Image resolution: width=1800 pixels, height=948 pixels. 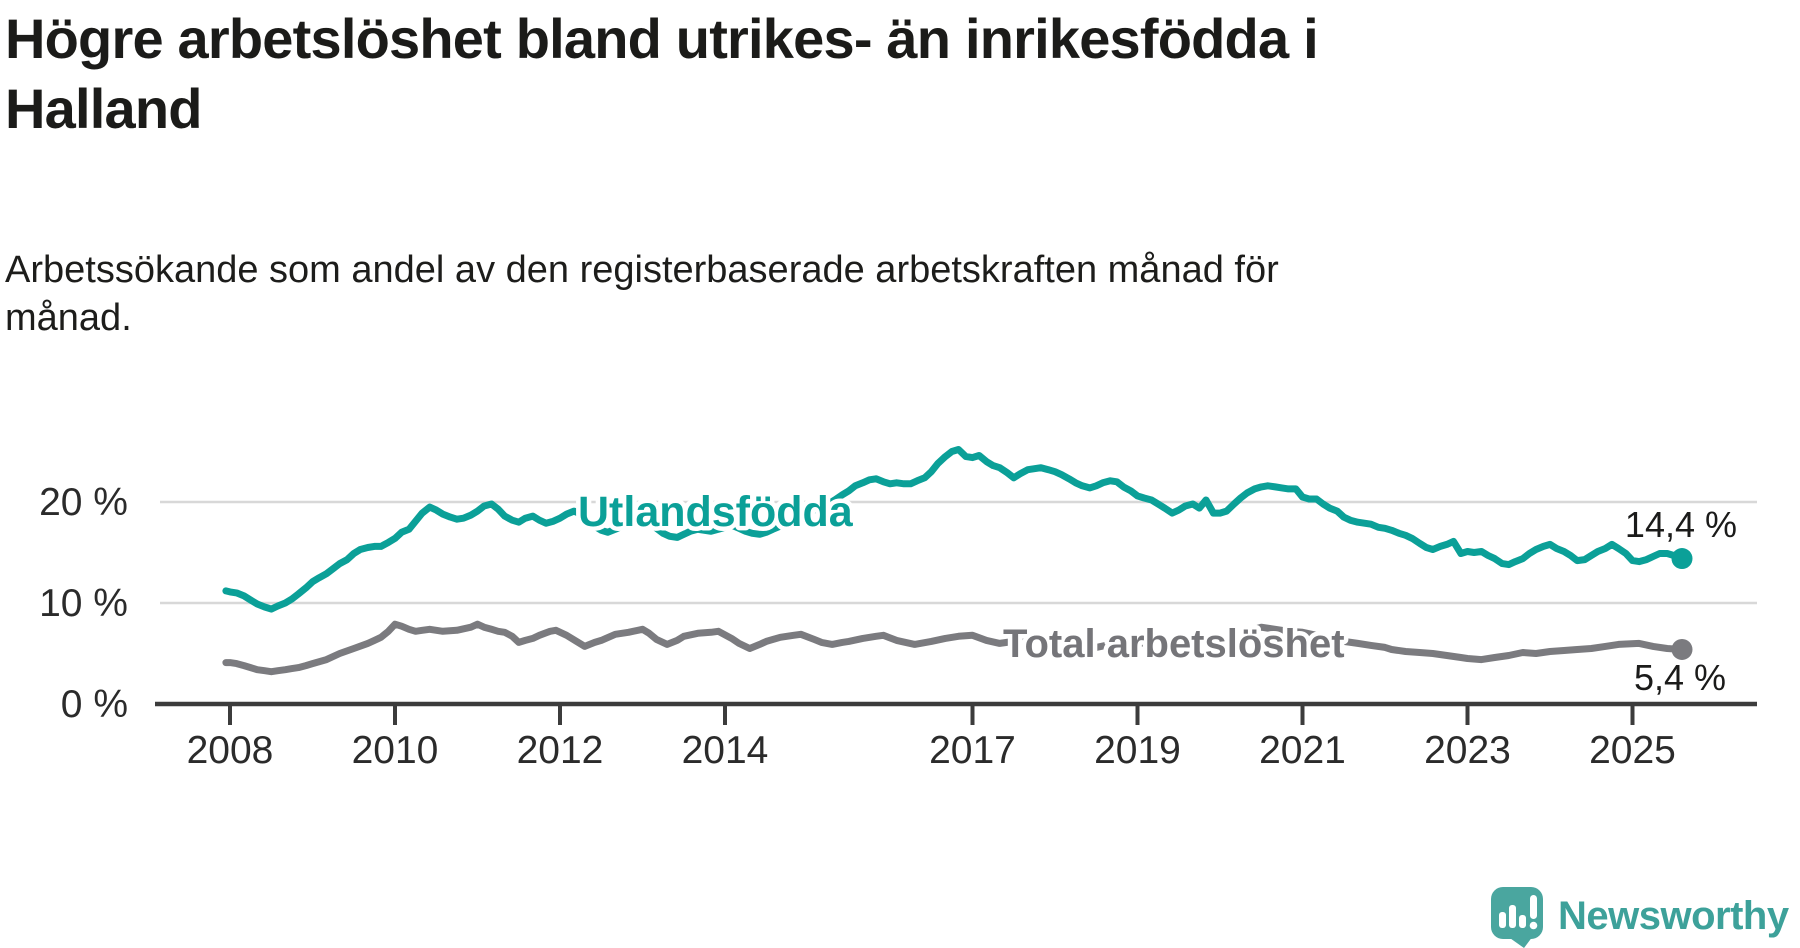 I want to click on page-title-line2: Halland, so click(x=103, y=108).